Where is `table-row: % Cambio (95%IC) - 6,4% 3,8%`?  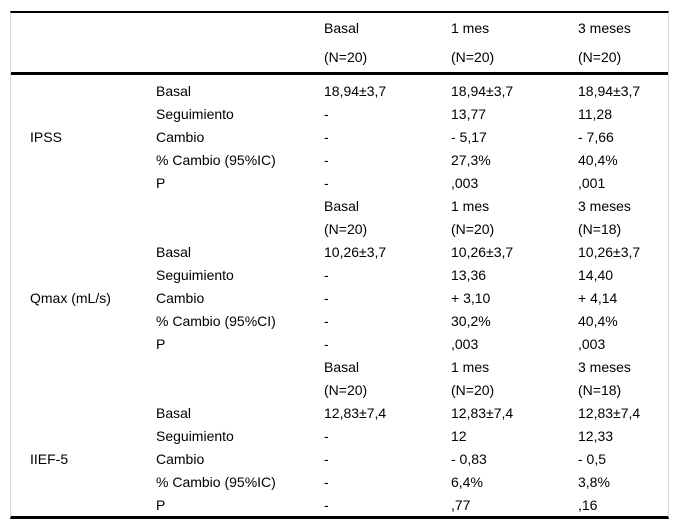 table-row: % Cambio (95%IC) - 6,4% 3,8% is located at coordinates (339, 481).